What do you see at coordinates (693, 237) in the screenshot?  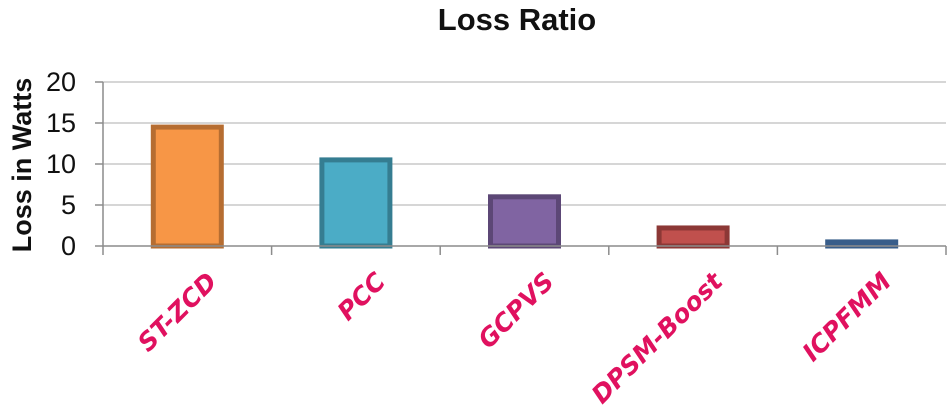 I see `bar-dpsm-boost` at bounding box center [693, 237].